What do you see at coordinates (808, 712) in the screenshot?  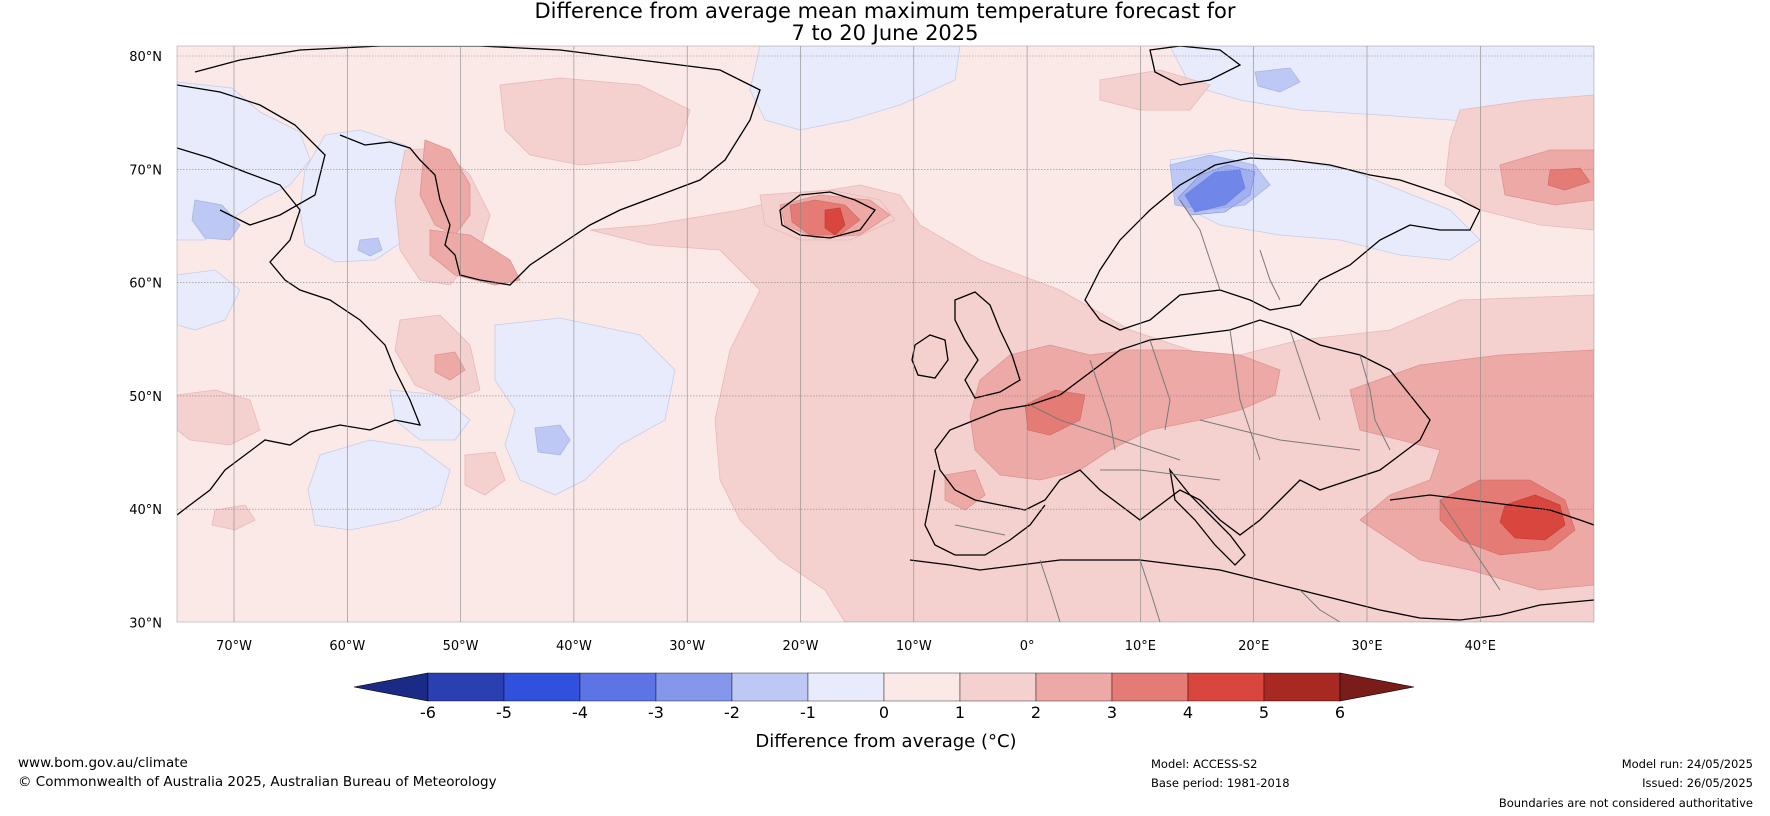 I see `colorbar-tick-label: -1` at bounding box center [808, 712].